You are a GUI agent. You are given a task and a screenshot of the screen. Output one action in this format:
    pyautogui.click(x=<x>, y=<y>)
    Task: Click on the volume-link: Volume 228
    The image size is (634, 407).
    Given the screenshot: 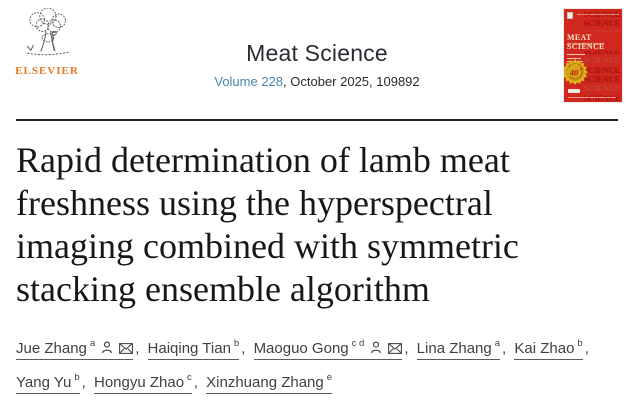 What is the action you would take?
    pyautogui.click(x=249, y=81)
    